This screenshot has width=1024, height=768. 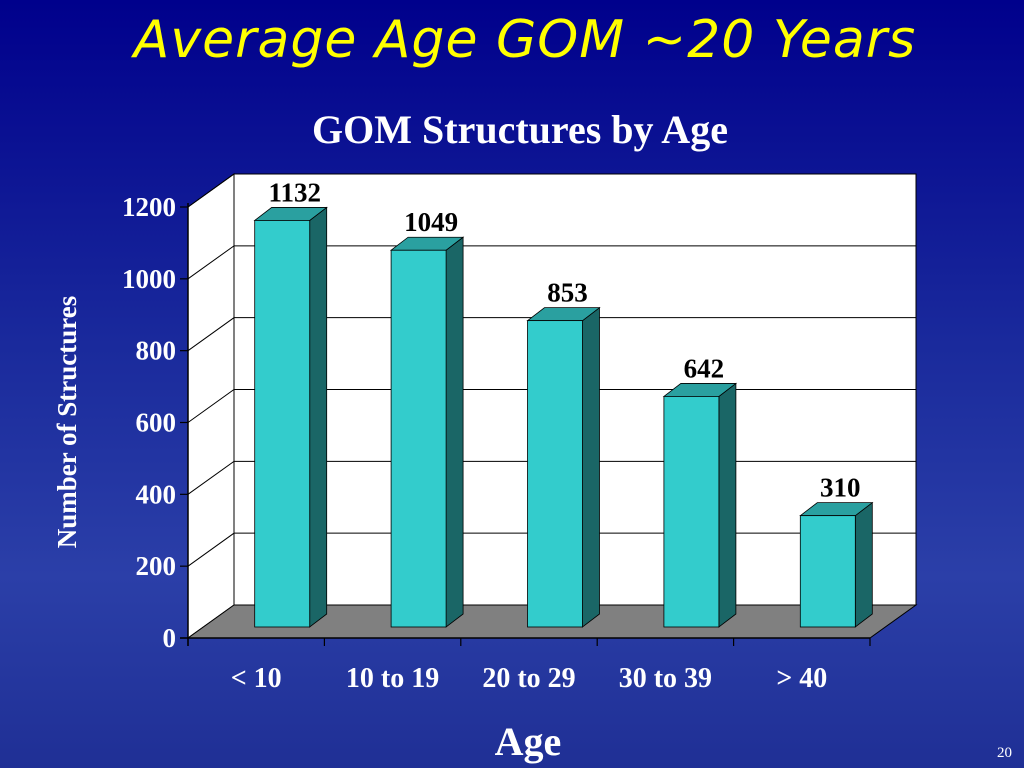 What do you see at coordinates (294, 192) in the screenshot?
I see `data-label: 1132` at bounding box center [294, 192].